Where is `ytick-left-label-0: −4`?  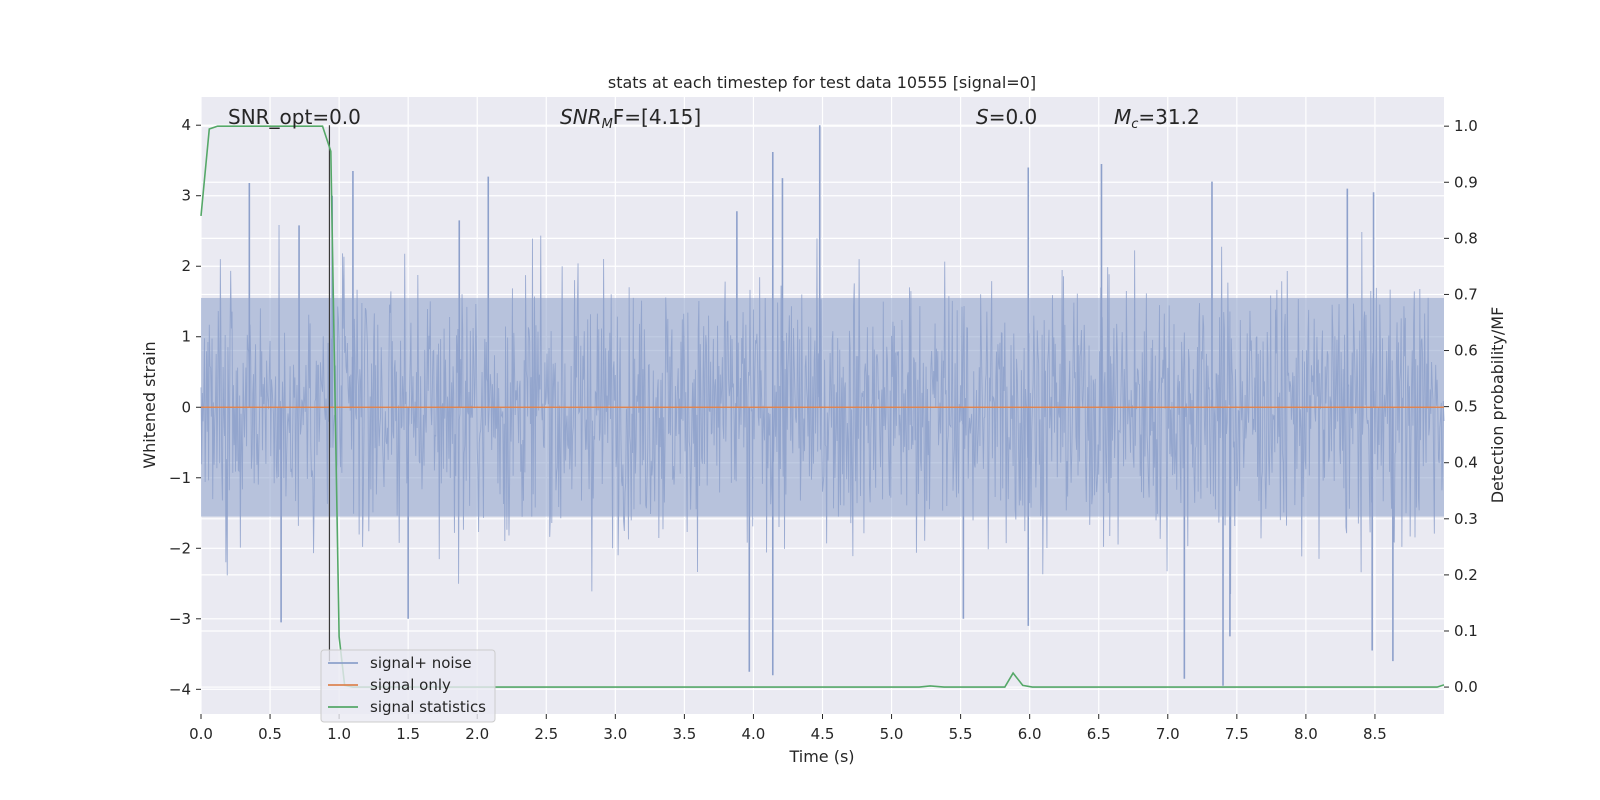
ytick-left-label-0: −4 is located at coordinates (180, 689).